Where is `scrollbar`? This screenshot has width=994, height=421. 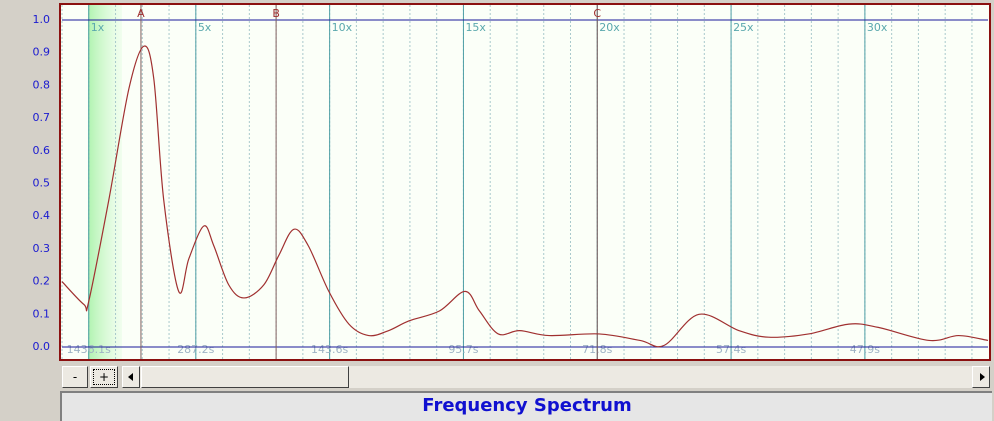
scrollbar is located at coordinates (556, 377).